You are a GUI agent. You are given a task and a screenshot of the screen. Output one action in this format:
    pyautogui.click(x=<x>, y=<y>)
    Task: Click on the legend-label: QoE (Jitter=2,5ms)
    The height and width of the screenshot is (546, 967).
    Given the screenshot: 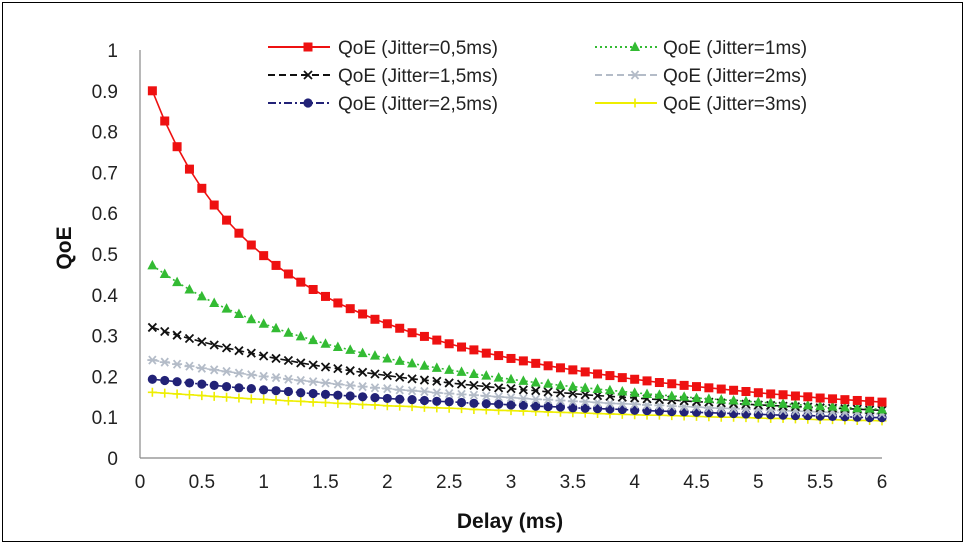 What is the action you would take?
    pyautogui.click(x=418, y=104)
    